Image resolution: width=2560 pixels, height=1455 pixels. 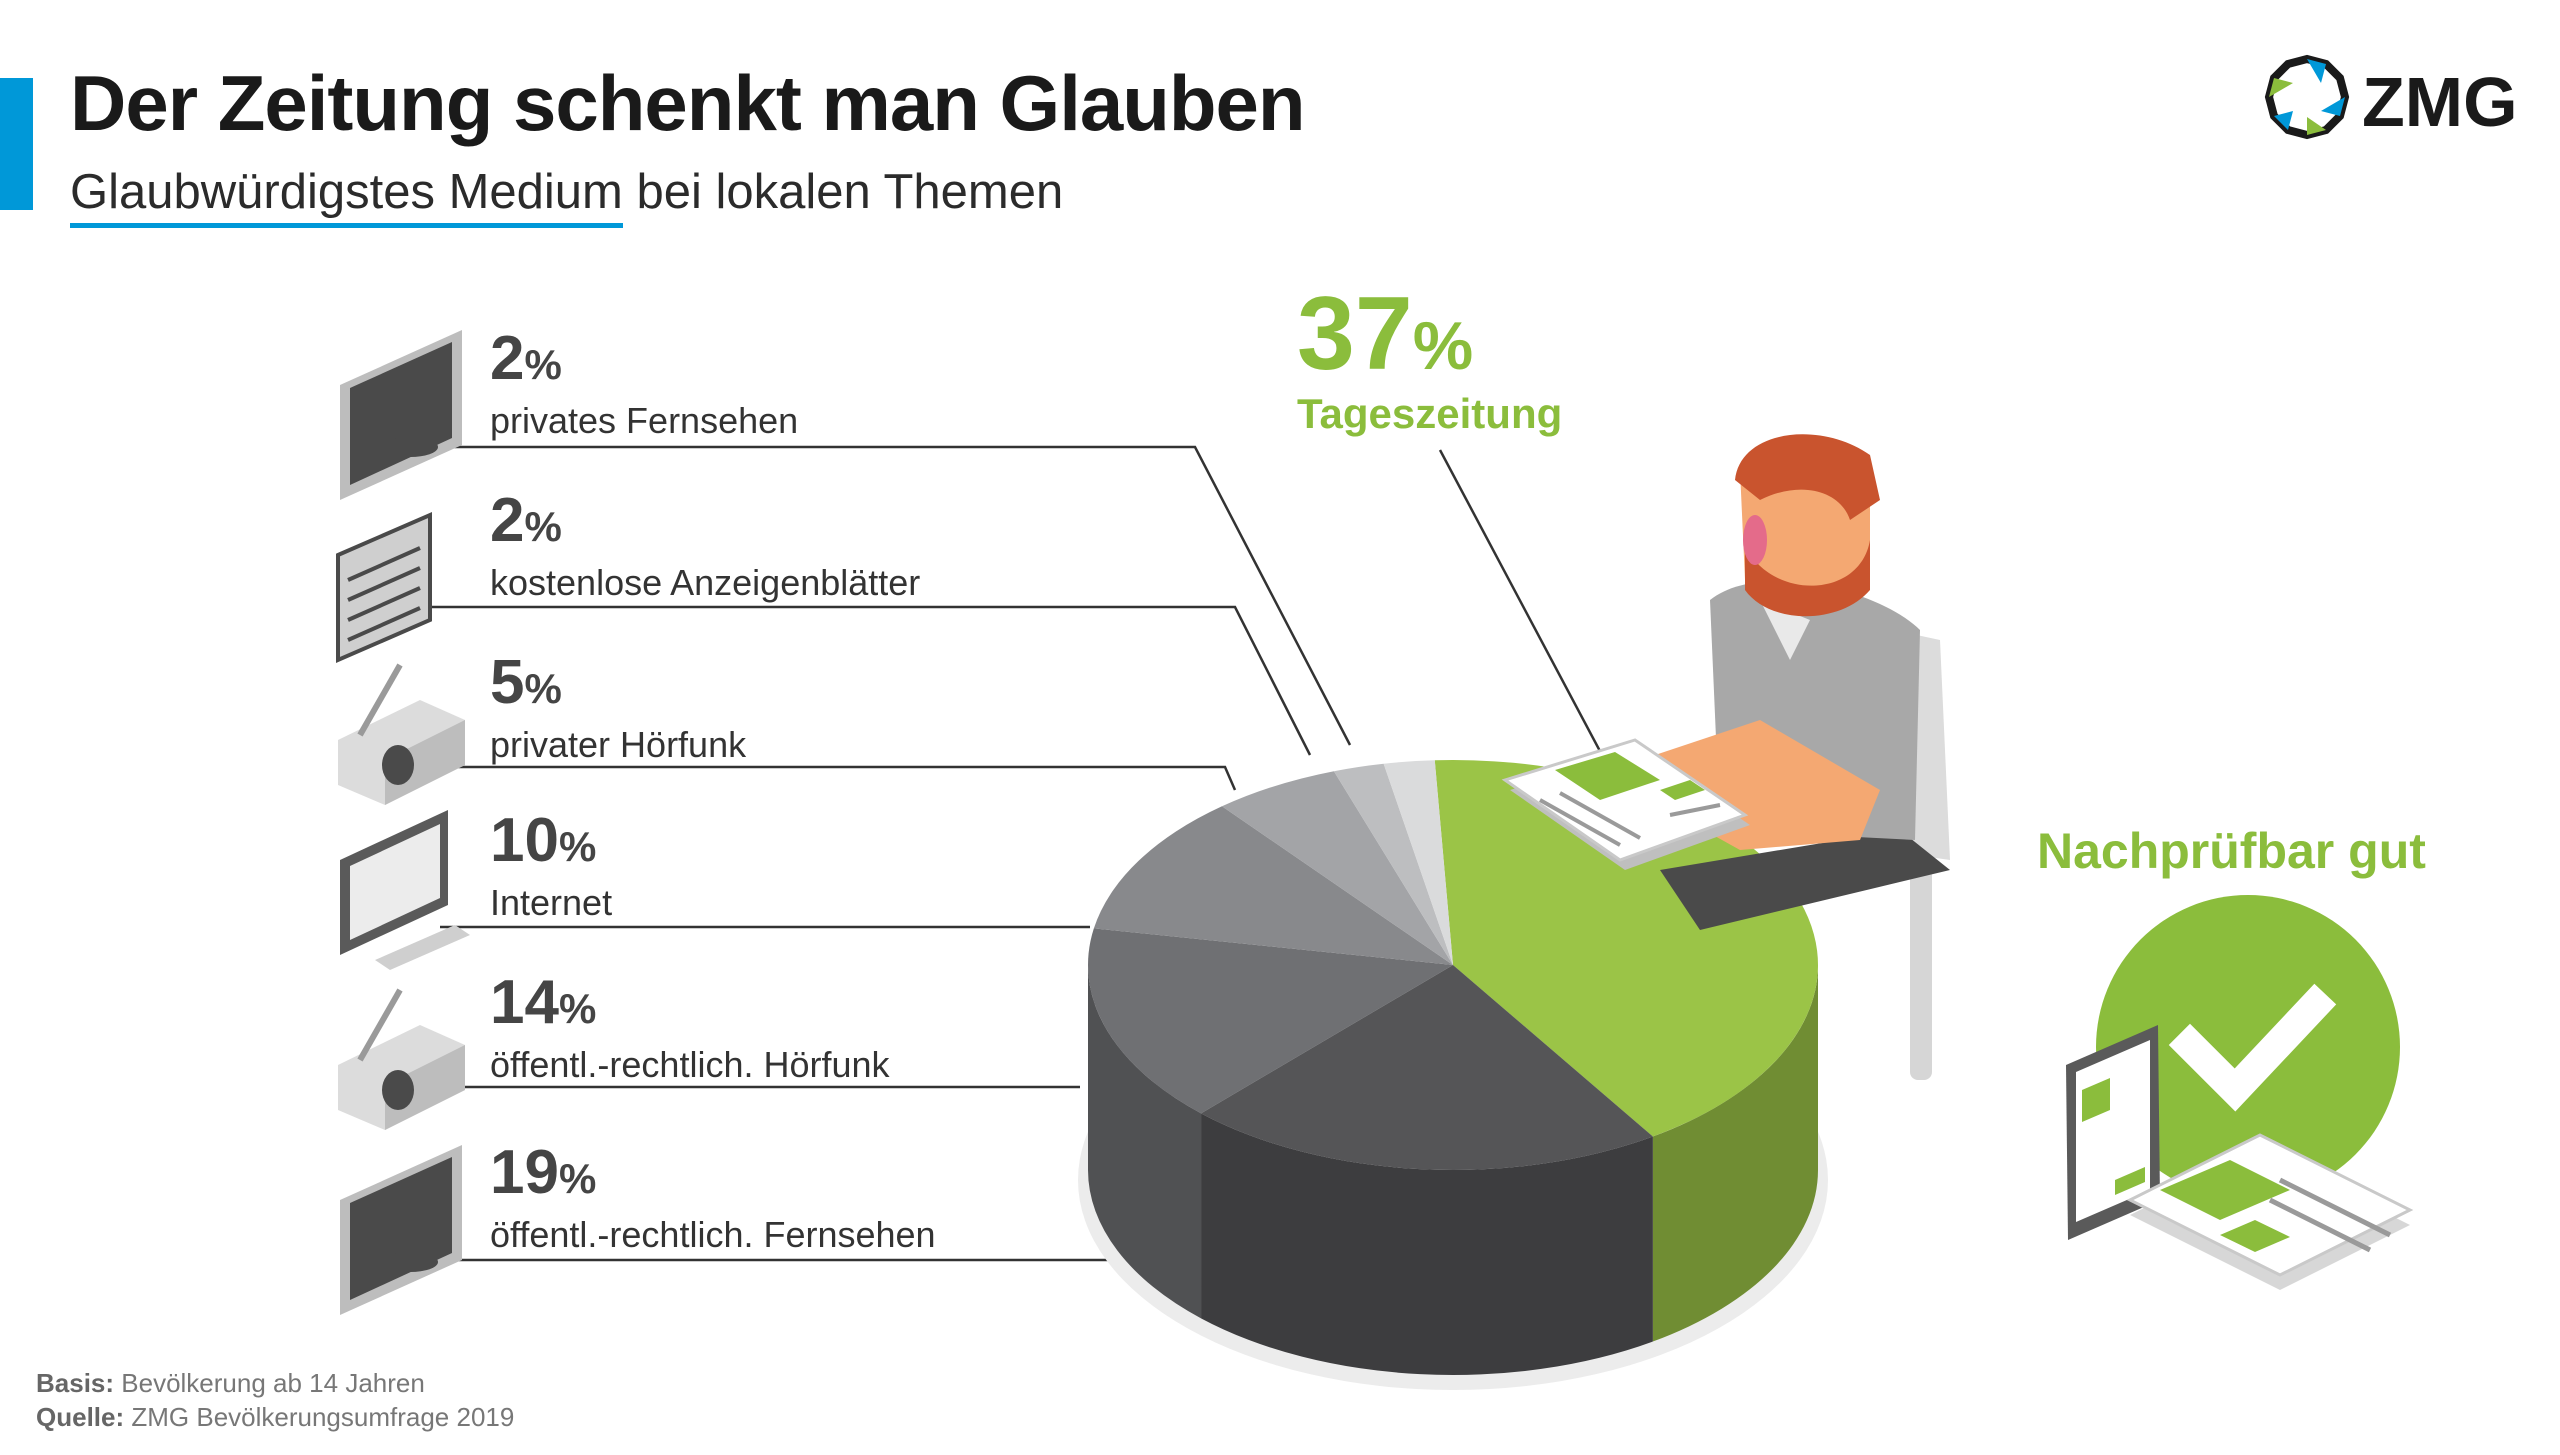 What do you see at coordinates (1735, 1153) in the screenshot?
I see `pie-side-tageszeitung` at bounding box center [1735, 1153].